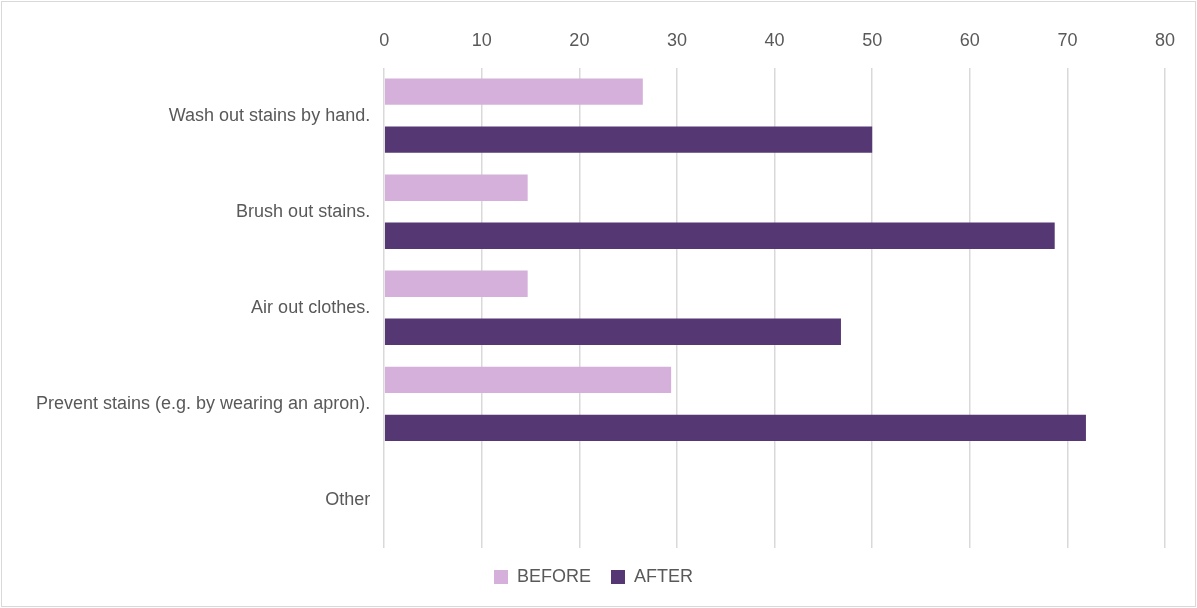  Describe the element at coordinates (269, 114) in the screenshot. I see `y-tick-label: Wash out stains by hand.` at that location.